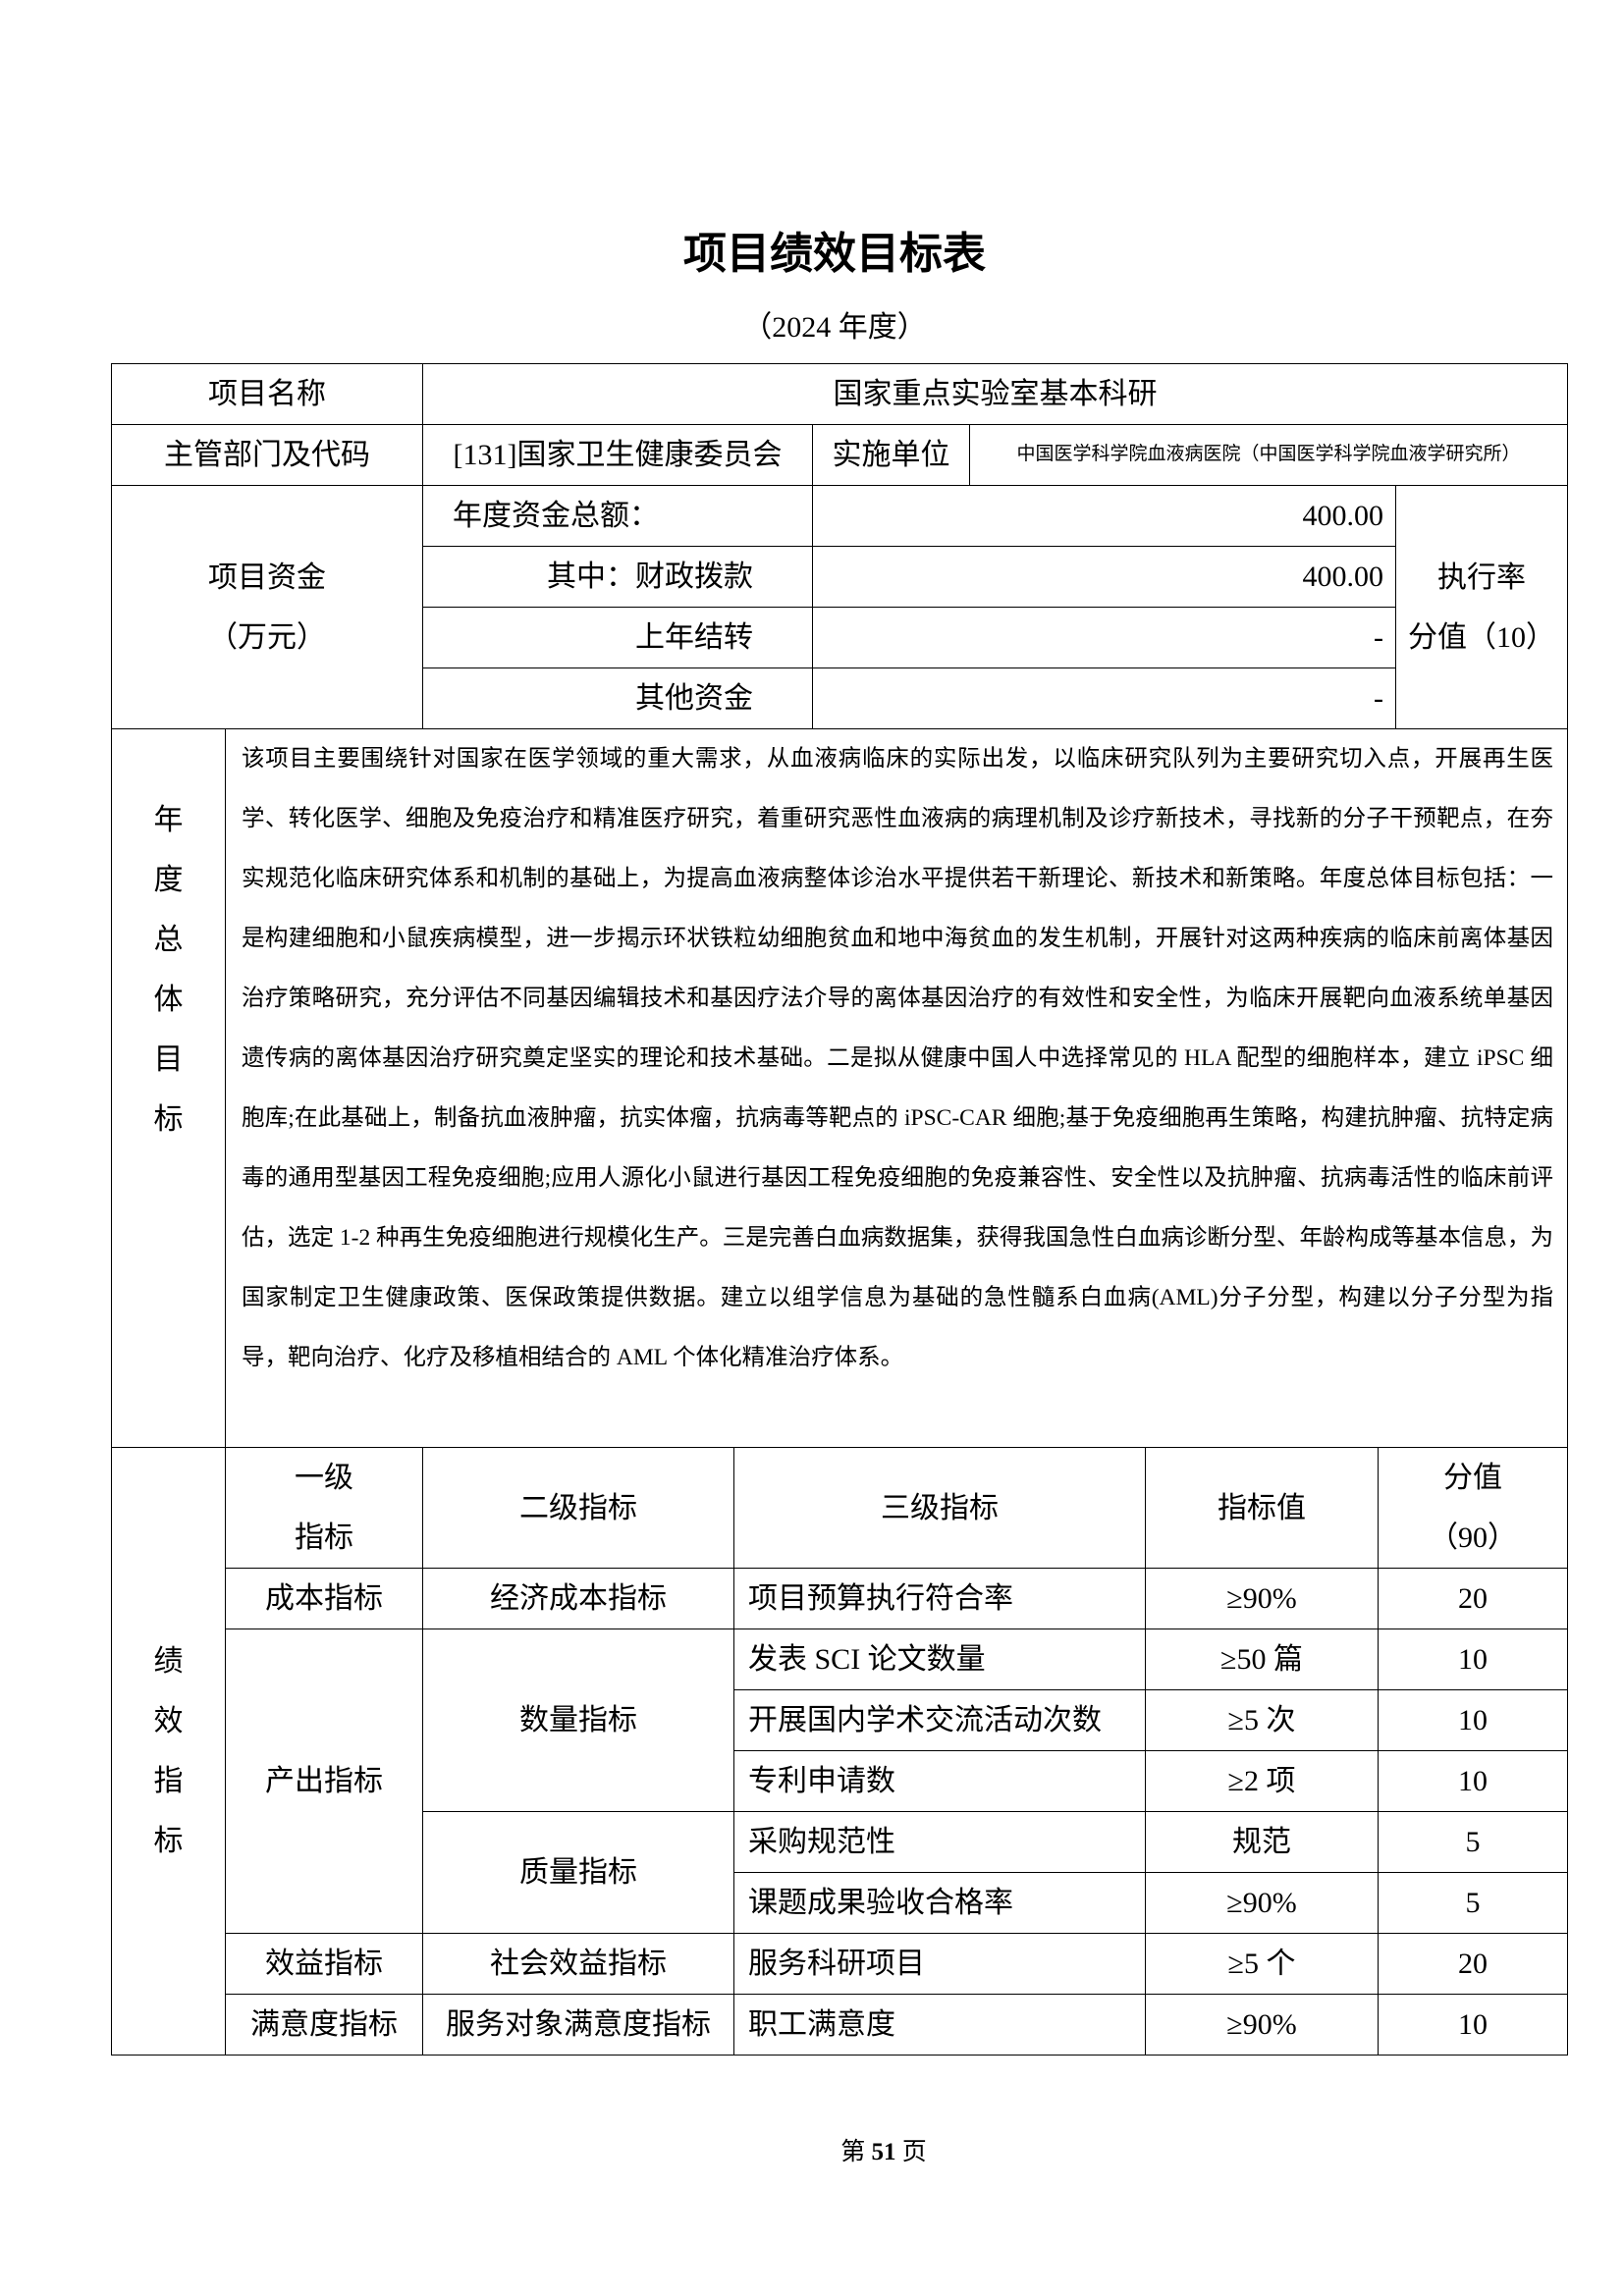 The width and height of the screenshot is (1624, 2296). I want to click on header-level1: 一级 指标, so click(324, 1508).